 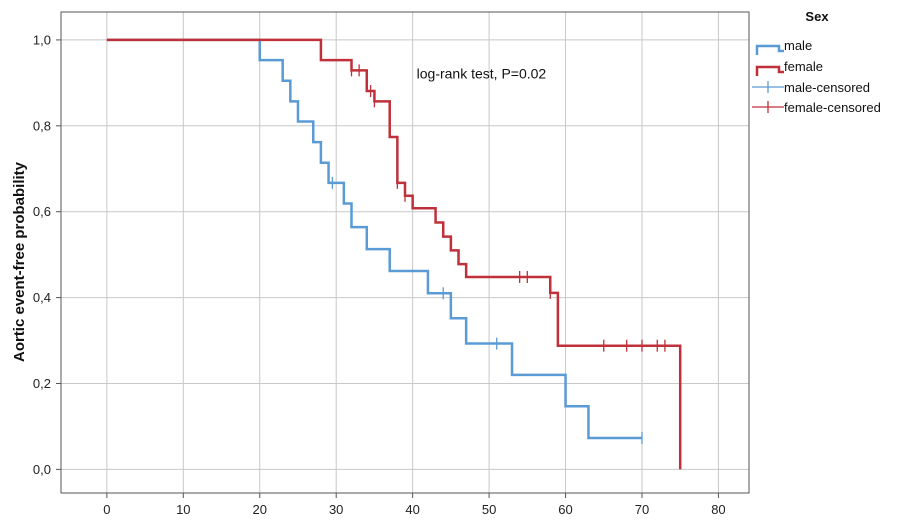 I want to click on y-tick-label: 0,2, so click(x=42, y=383).